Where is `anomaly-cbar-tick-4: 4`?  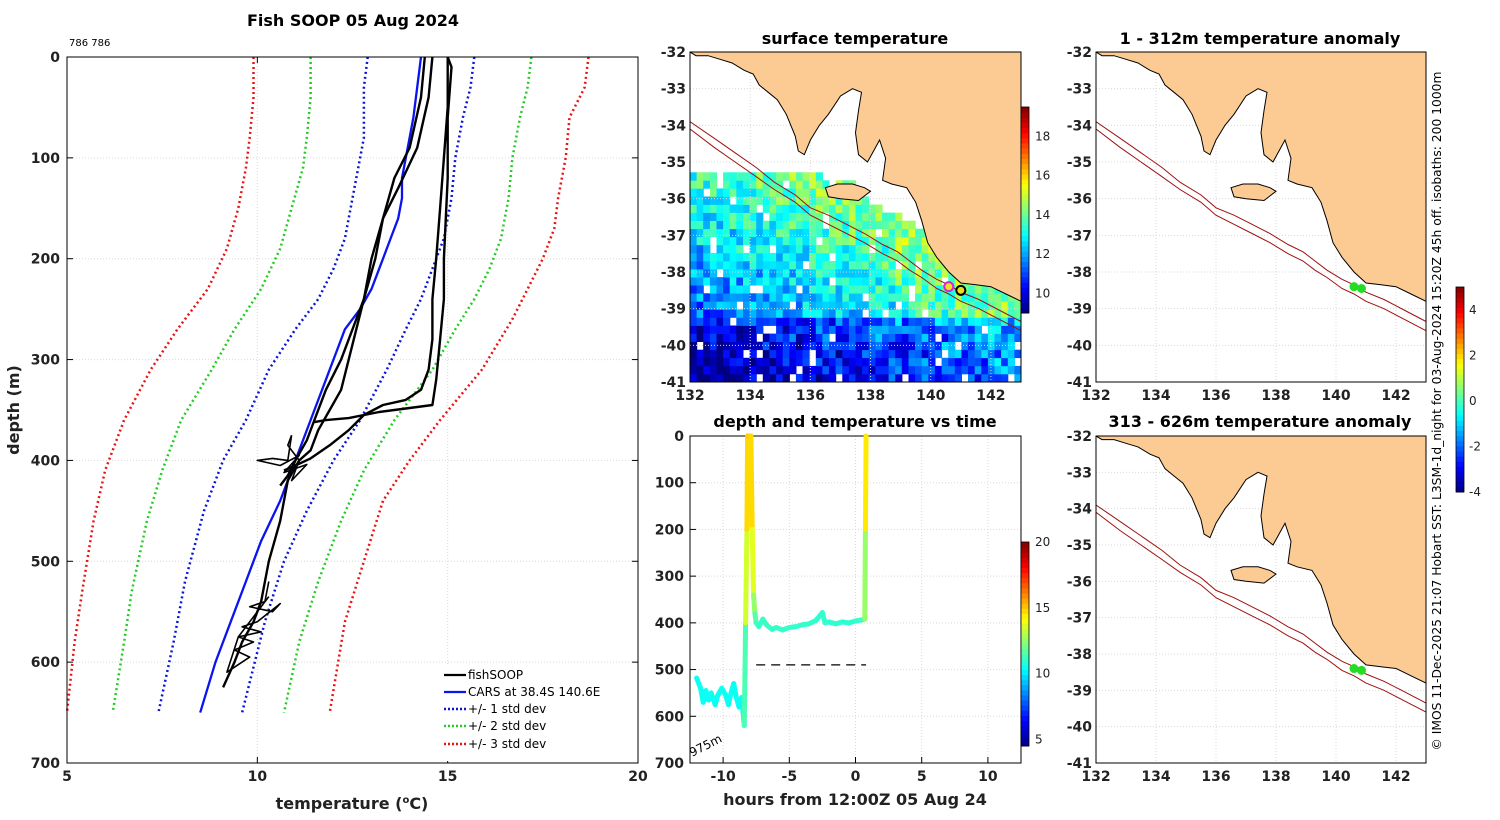
anomaly-cbar-tick-4: 4 is located at coordinates (1473, 310).